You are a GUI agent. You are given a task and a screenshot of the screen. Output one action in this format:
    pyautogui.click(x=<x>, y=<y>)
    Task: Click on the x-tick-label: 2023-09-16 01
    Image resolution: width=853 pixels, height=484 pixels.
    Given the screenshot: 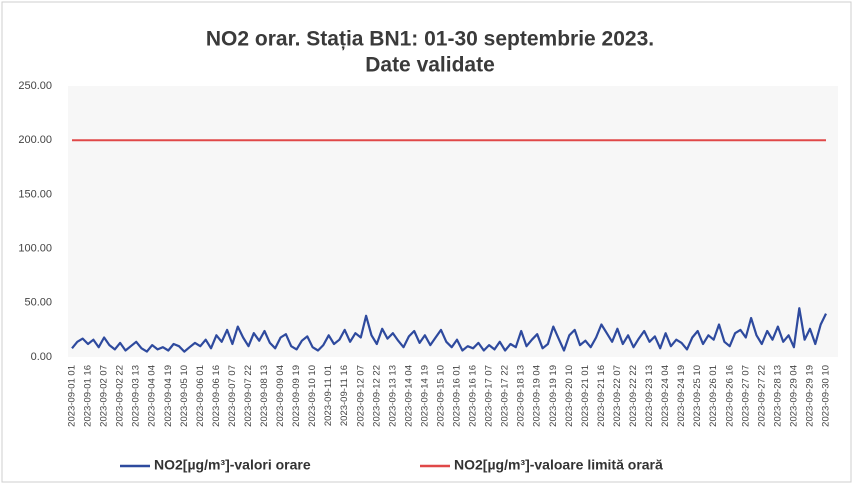 What is the action you would take?
    pyautogui.click(x=457, y=396)
    